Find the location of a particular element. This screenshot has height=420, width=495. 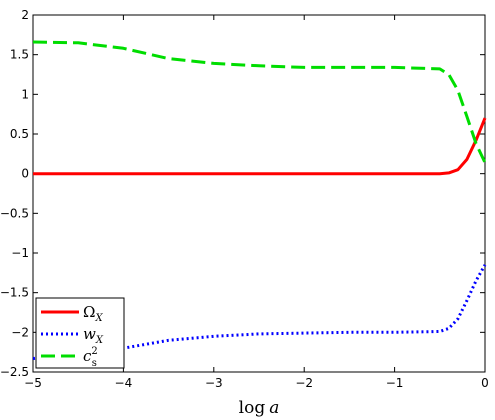

legend-label: wX is located at coordinates (93, 335).